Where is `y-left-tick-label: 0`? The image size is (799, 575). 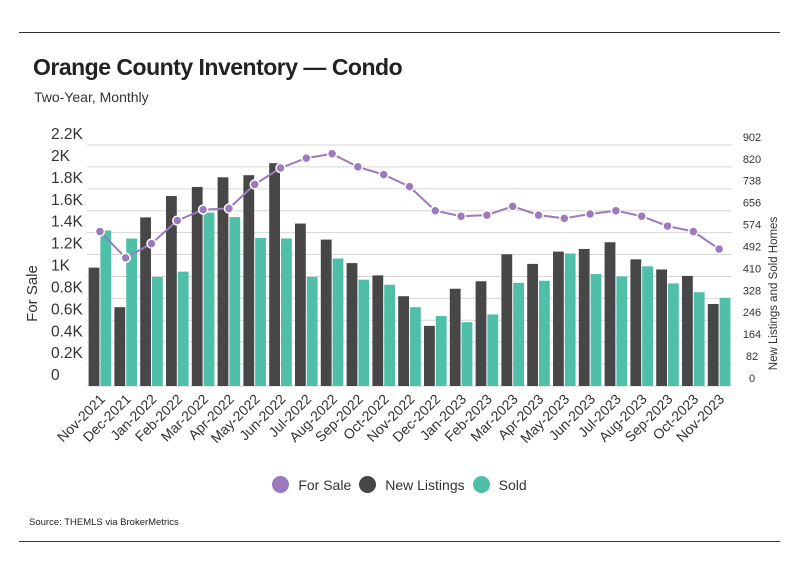
y-left-tick-label: 0 is located at coordinates (55, 375).